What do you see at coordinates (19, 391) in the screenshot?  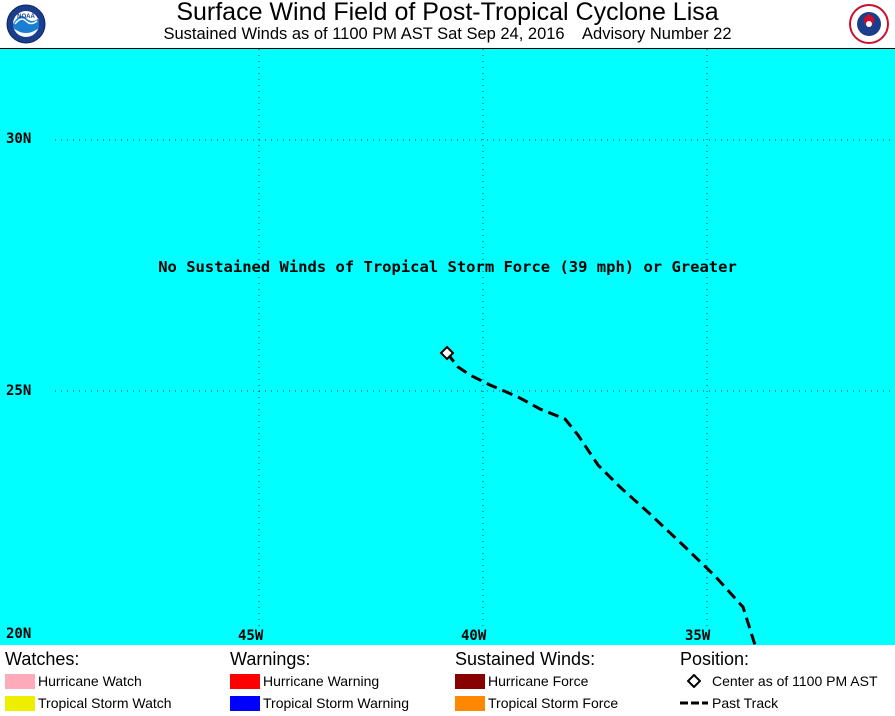 I see `lat-label-25n: 25N` at bounding box center [19, 391].